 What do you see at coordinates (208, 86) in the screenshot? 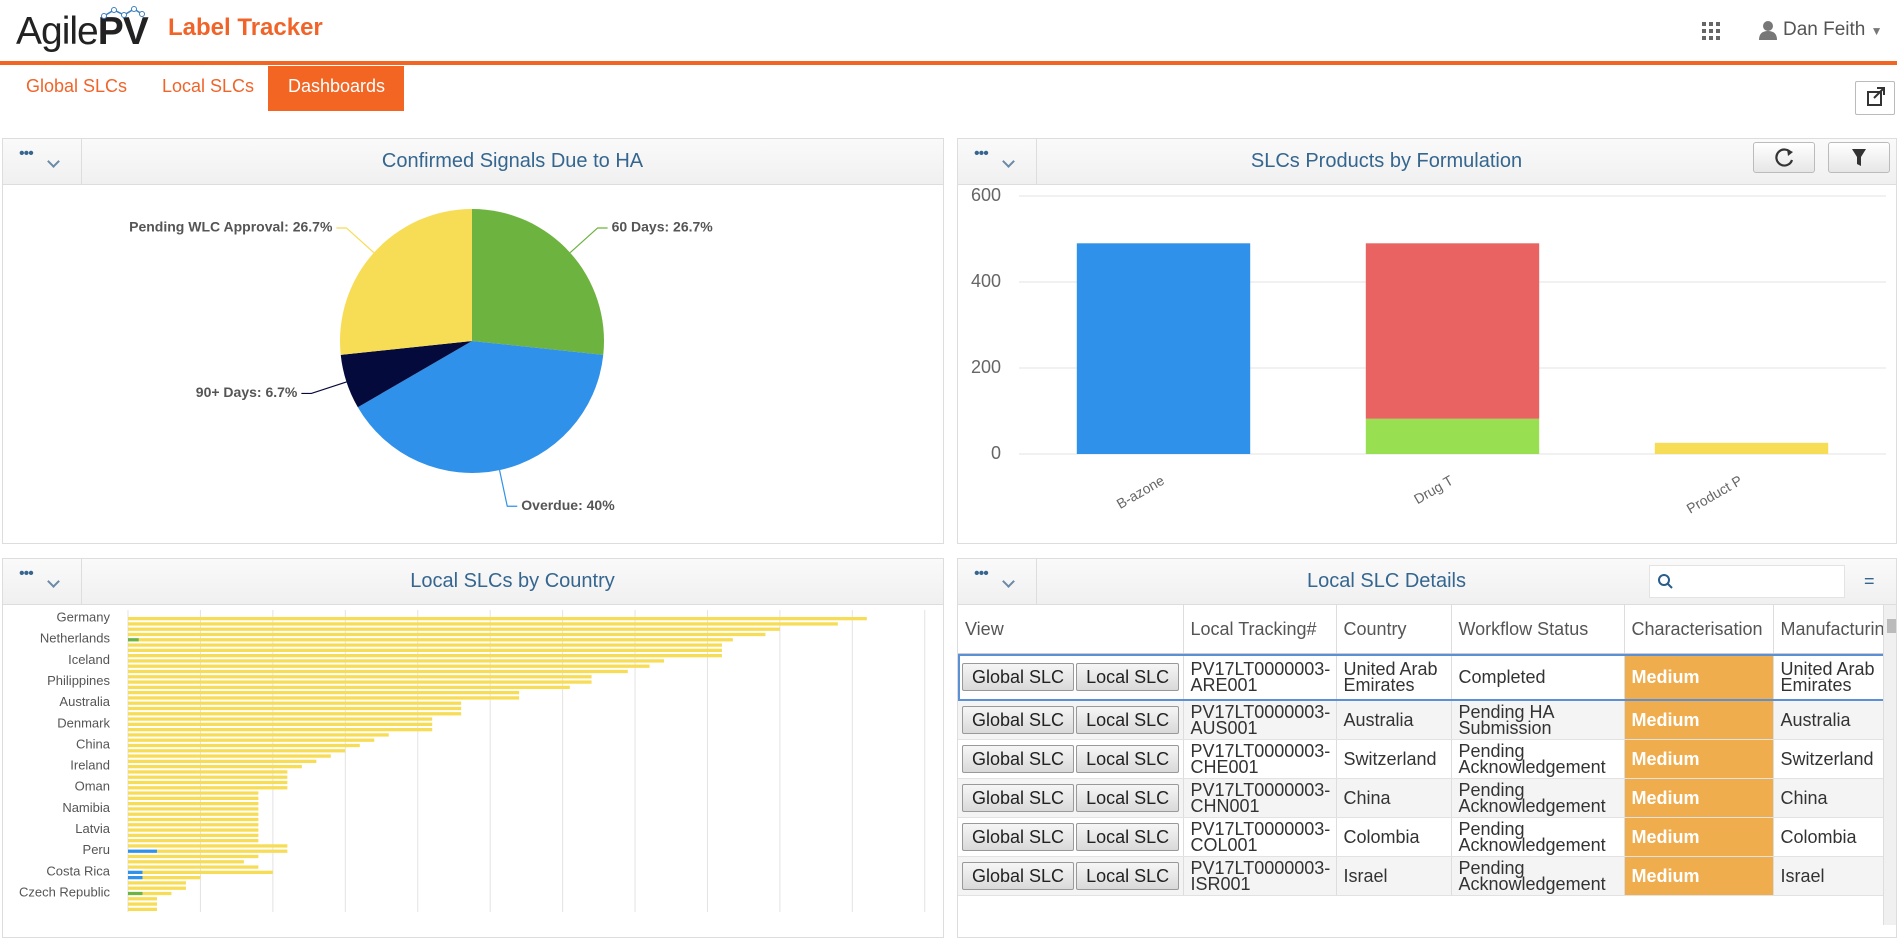
I see `nav-tab: Local SLCs` at bounding box center [208, 86].